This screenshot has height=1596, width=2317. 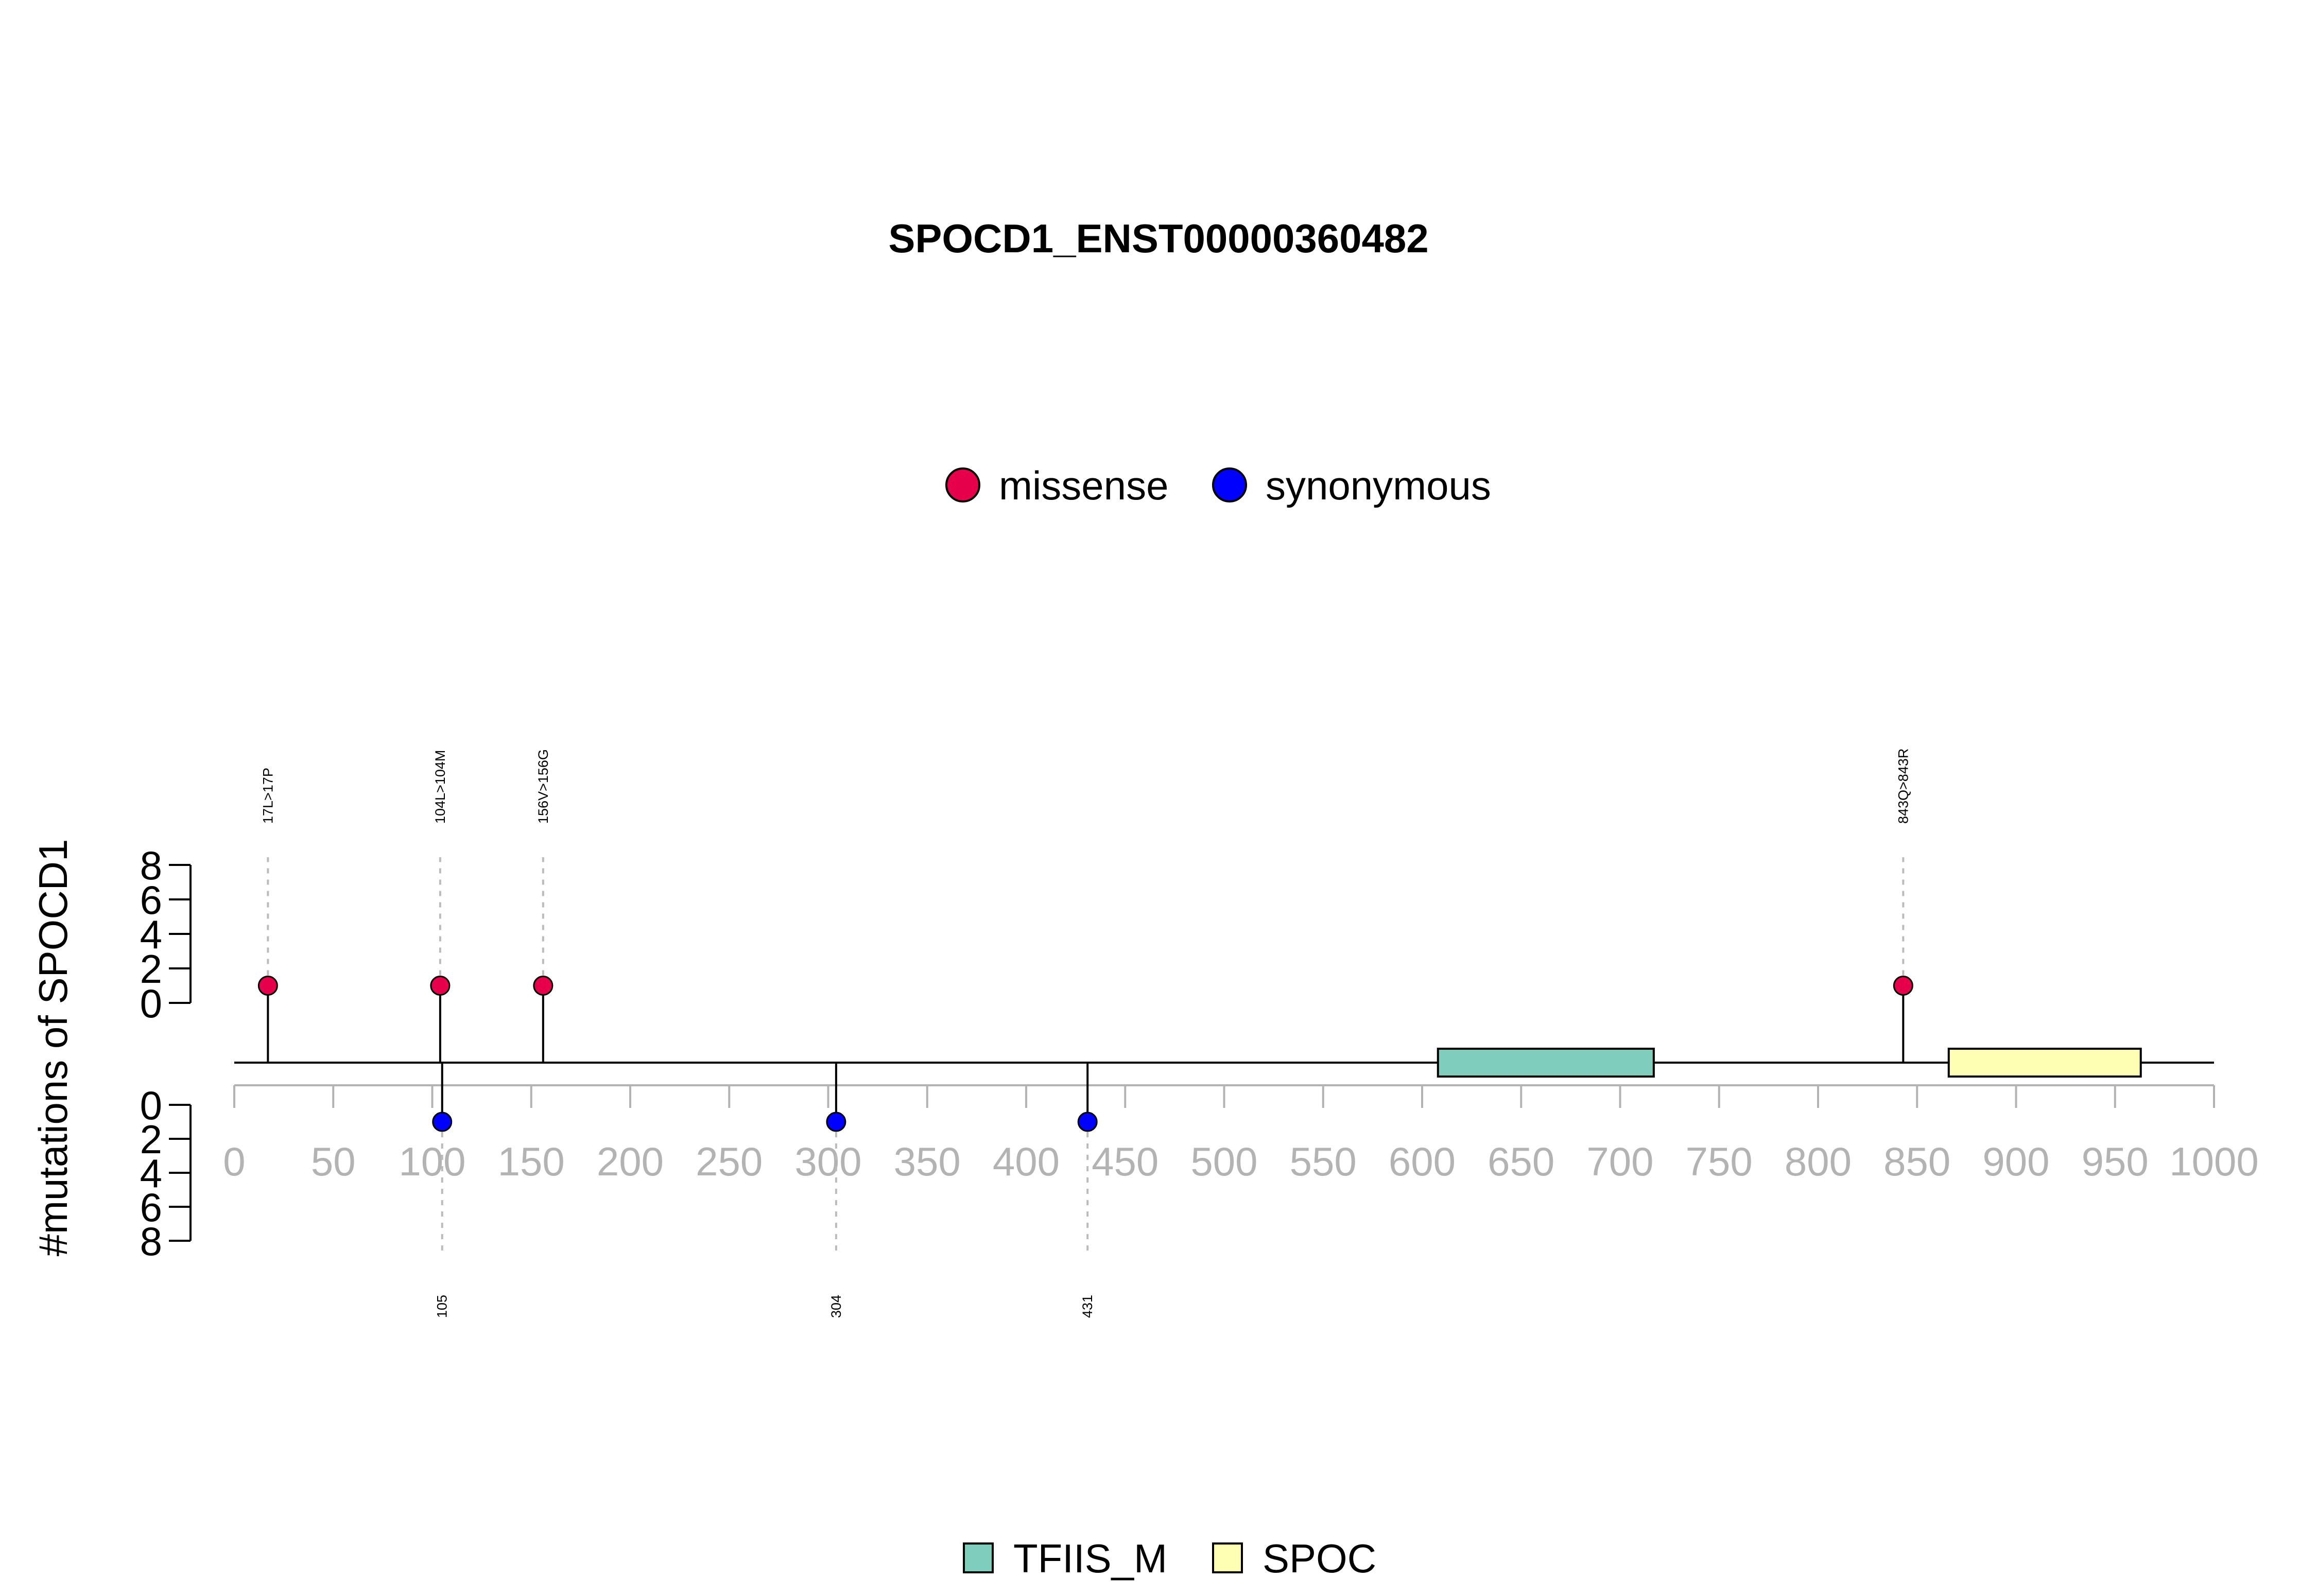 What do you see at coordinates (1619, 1161) in the screenshot?
I see `x-tick-label: 700` at bounding box center [1619, 1161].